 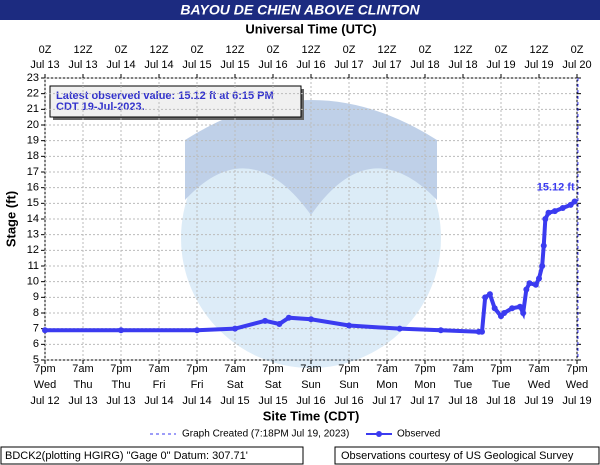 I want to click on x-tick-label: Jul 18, so click(x=500, y=401).